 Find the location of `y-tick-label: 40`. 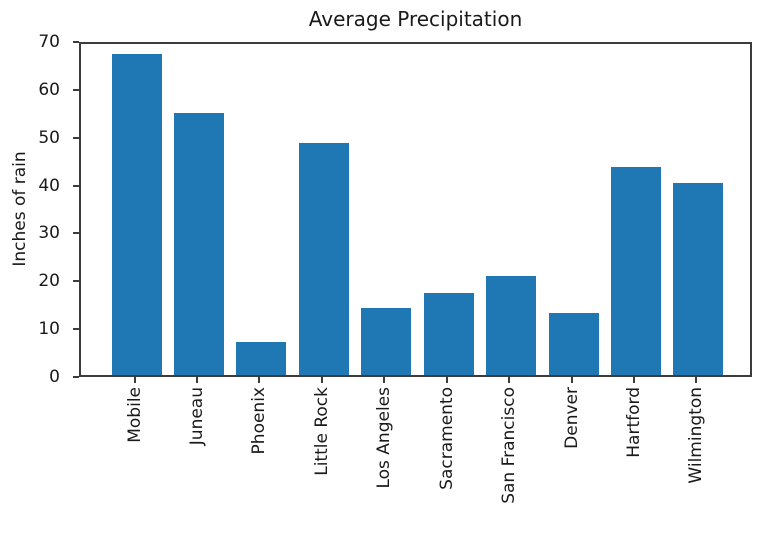

y-tick-label: 40 is located at coordinates (49, 185).